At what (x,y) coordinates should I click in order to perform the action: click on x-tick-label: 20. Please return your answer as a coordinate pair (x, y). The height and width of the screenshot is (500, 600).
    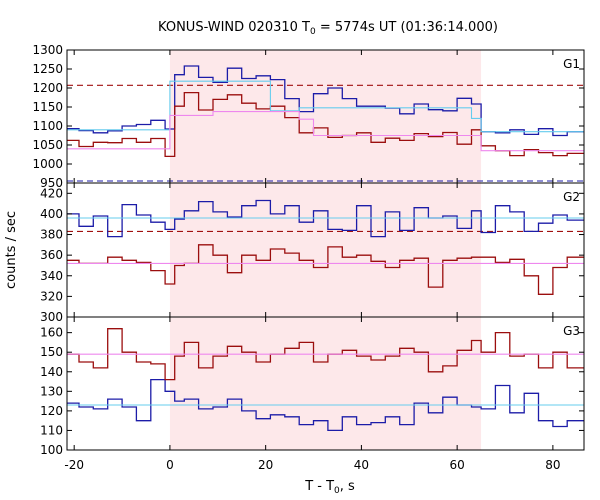
    Looking at the image, I should click on (265, 465).